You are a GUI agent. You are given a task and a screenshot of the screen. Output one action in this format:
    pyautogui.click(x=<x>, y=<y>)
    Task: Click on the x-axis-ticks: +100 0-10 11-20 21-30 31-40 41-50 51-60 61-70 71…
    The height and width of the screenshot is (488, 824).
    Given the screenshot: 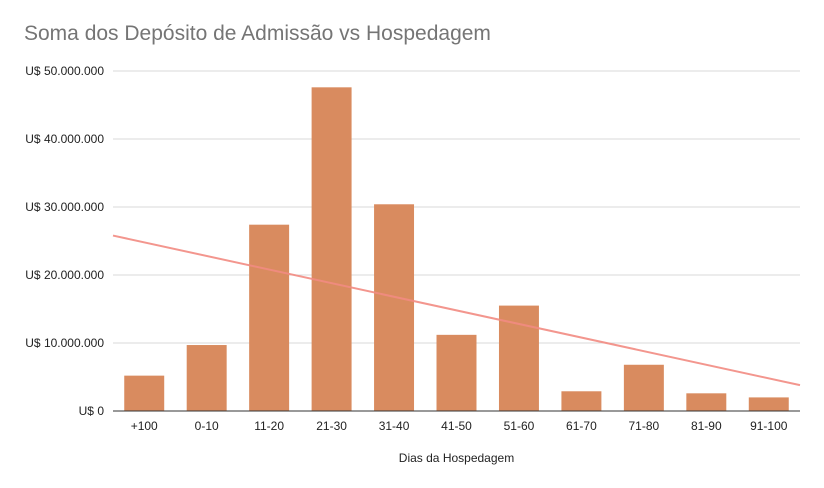 What is the action you would take?
    pyautogui.click(x=456, y=421)
    